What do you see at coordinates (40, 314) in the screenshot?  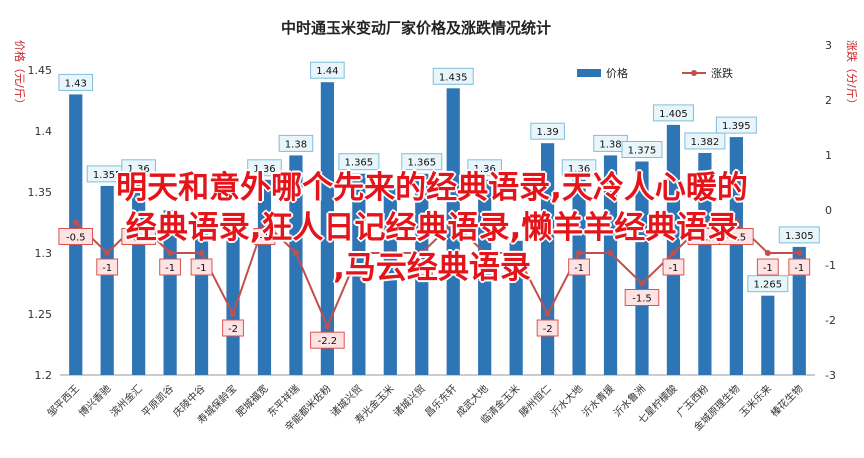 I see `y-left-tick-label: 1.25` at bounding box center [40, 314].